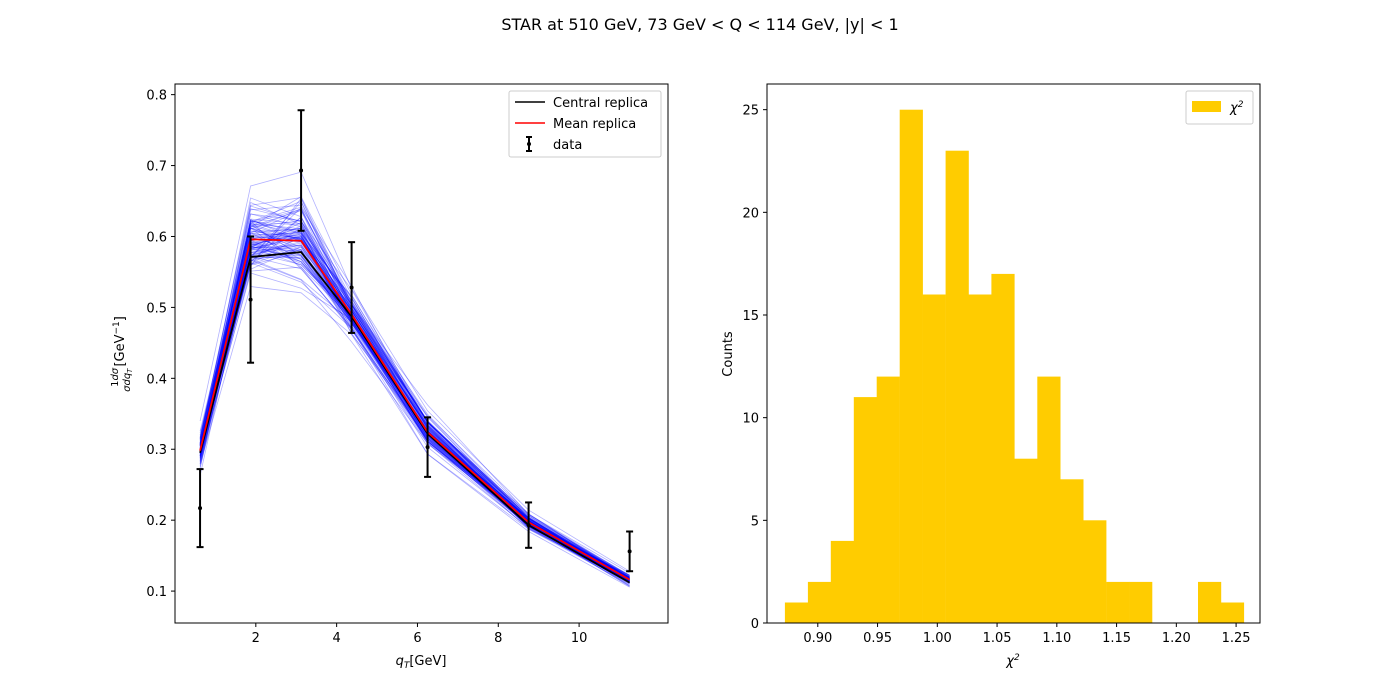 Image resolution: width=1400 pixels, height=700 pixels. I want to click on x-tick-label: 1.25, so click(1236, 638).